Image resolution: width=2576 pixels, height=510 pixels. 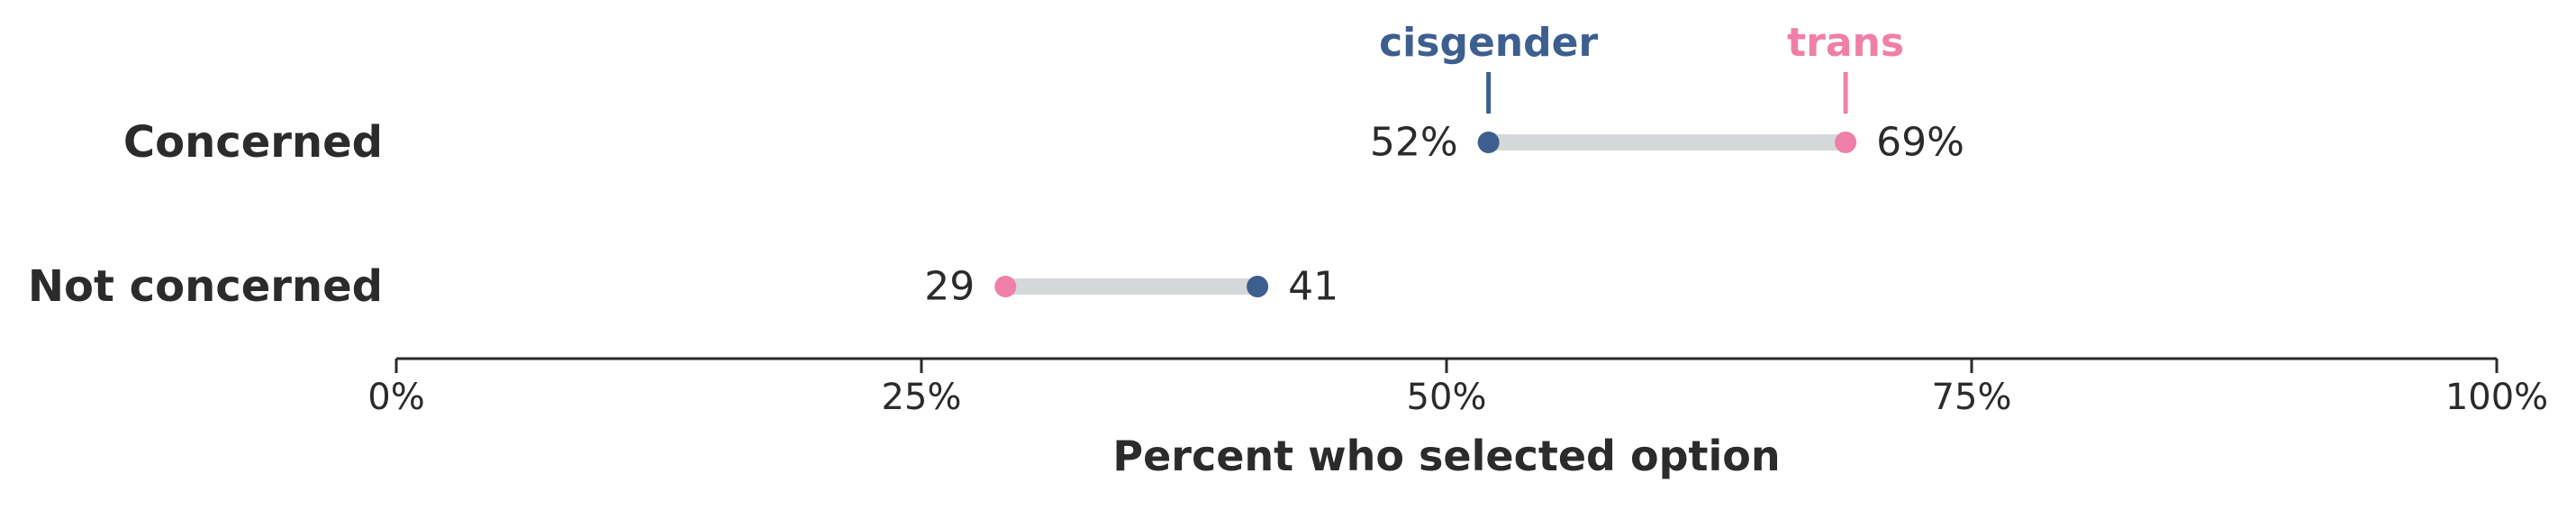 I want to click on trans-value-label: 69%, so click(x=1920, y=143).